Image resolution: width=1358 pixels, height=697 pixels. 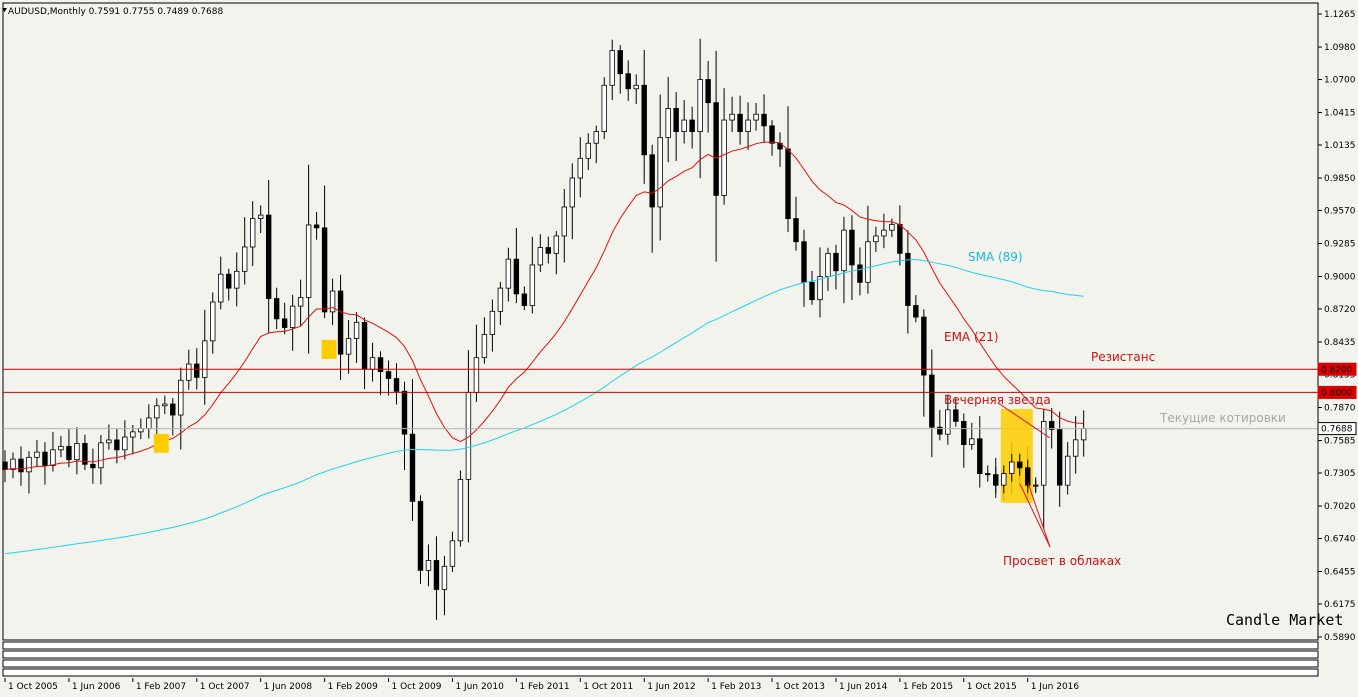 I want to click on dropdown-triangle-icon, so click(x=4, y=10).